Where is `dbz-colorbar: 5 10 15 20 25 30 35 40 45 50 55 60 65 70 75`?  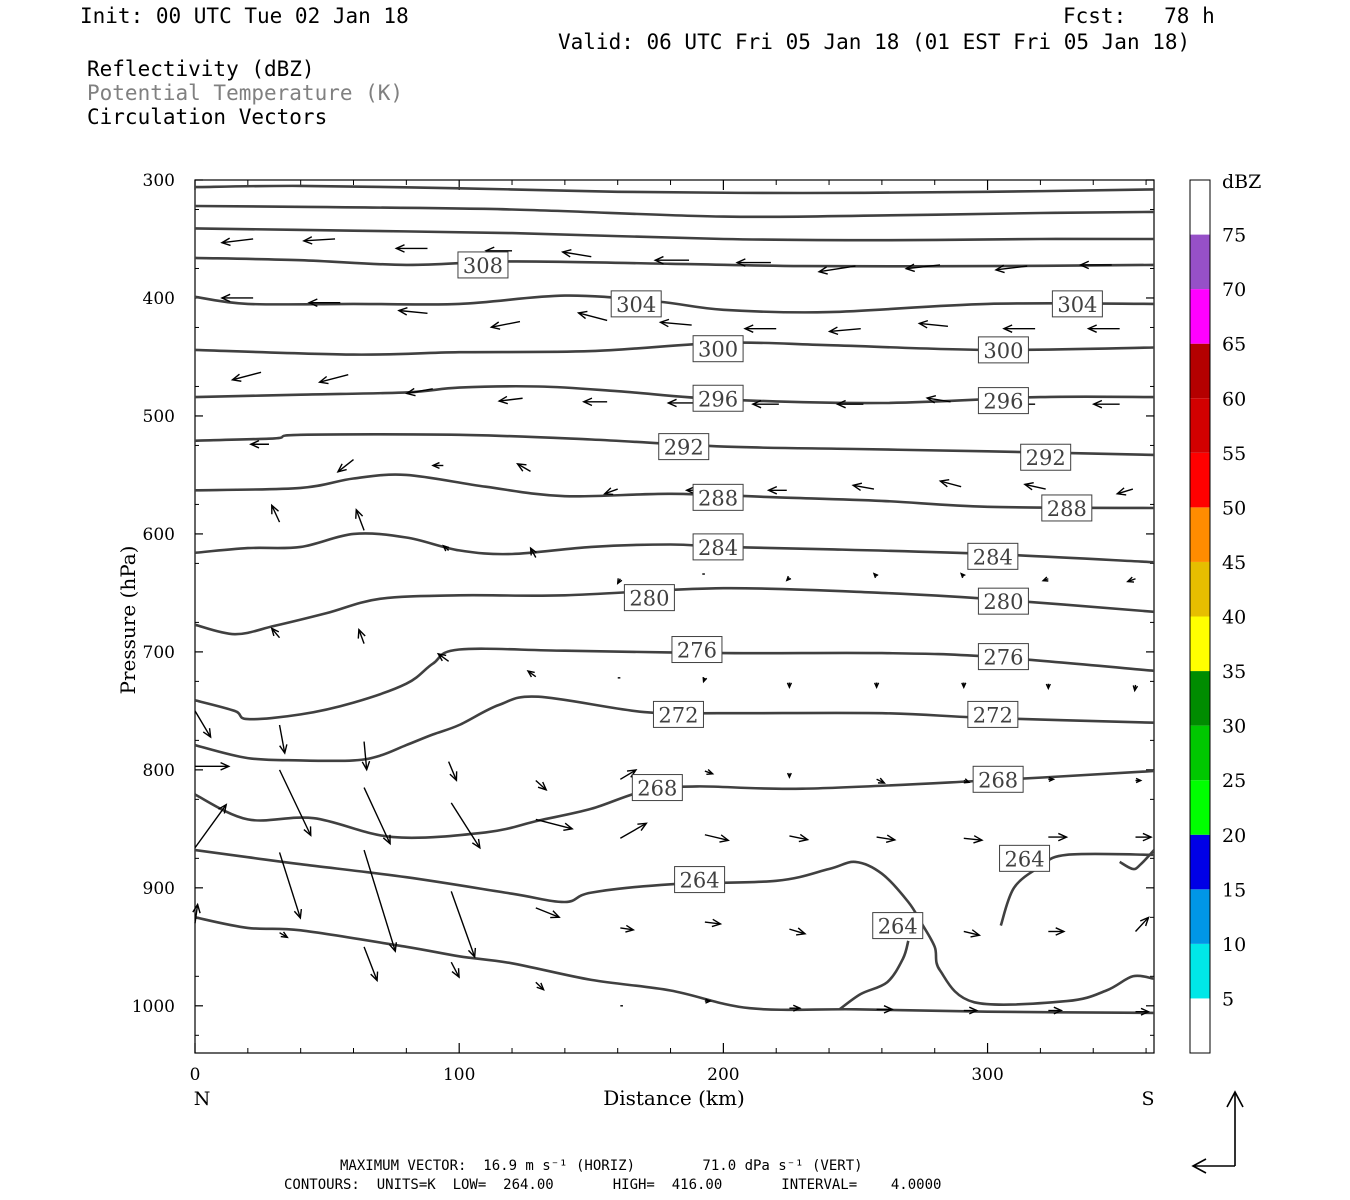
dbz-colorbar: 5 10 15 20 25 30 35 40 45 50 55 60 65 70 75 is located at coordinates (1217, 616).